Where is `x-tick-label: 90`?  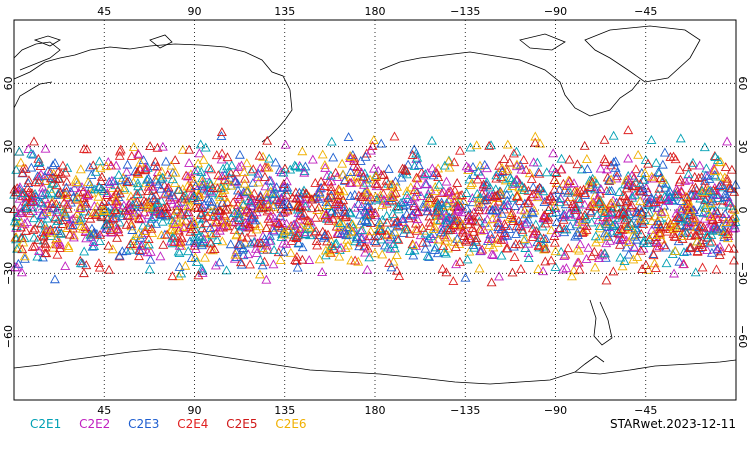
x-tick-label: 90 is located at coordinates (195, 11).